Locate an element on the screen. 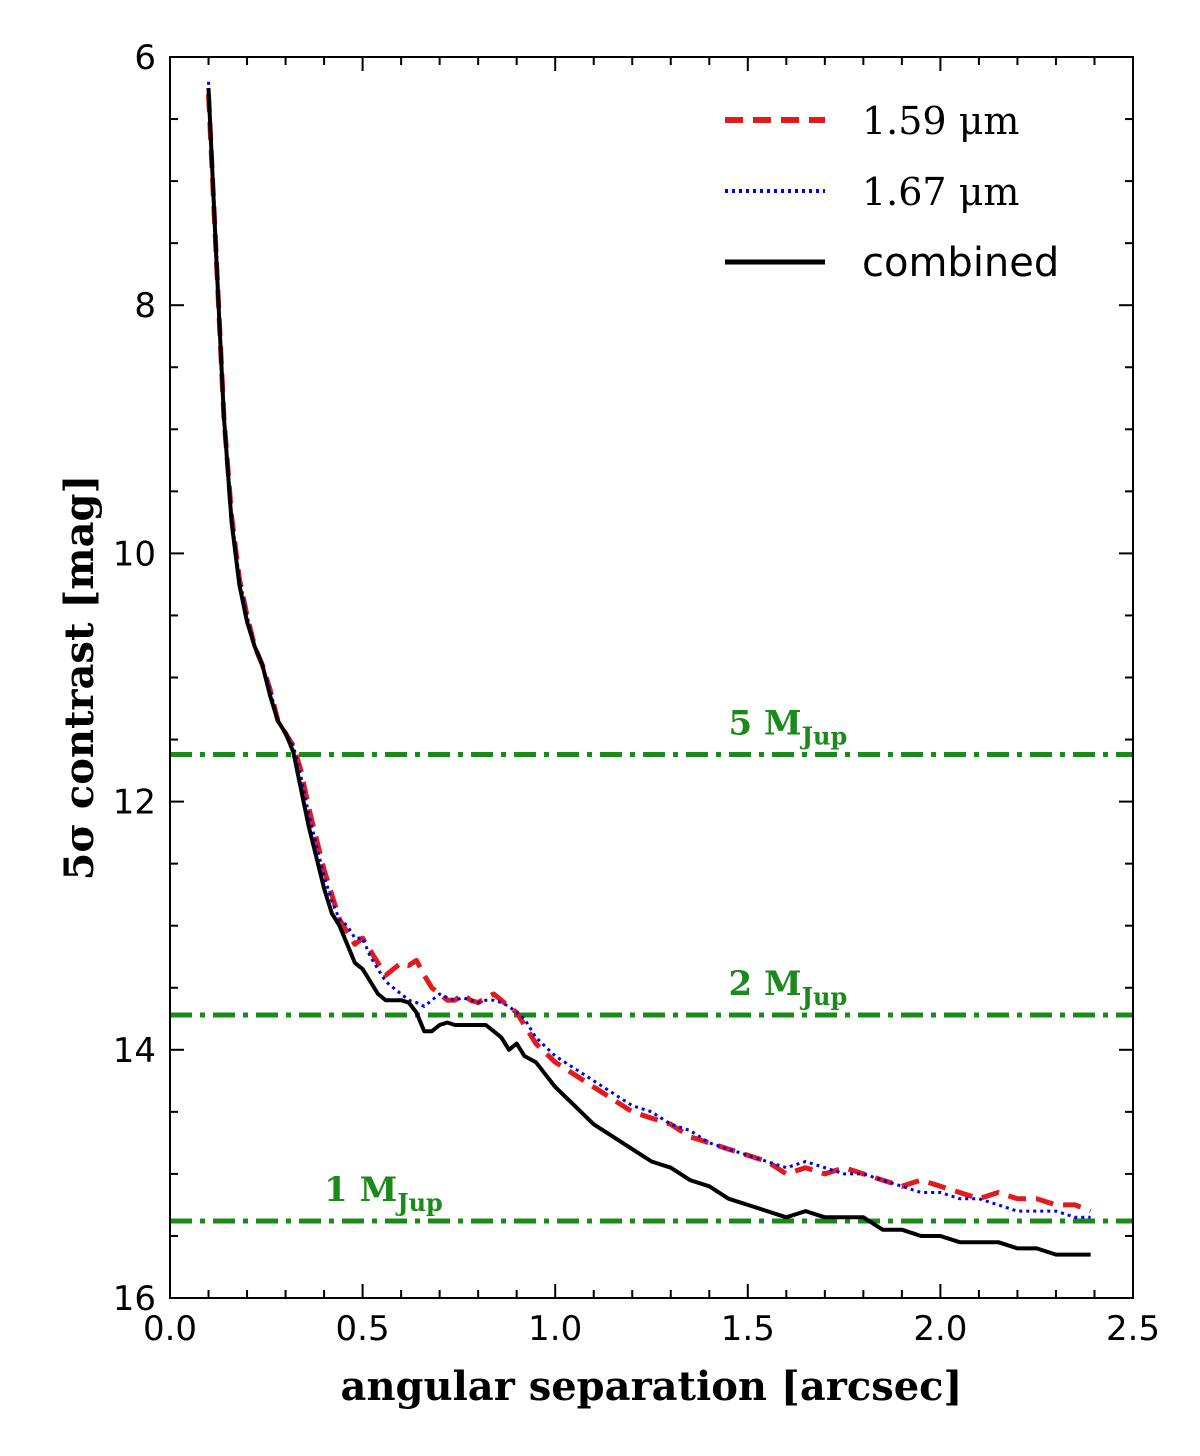 Image resolution: width=1200 pixels, height=1456 pixels. legend: 1.59 μm 1.67 μm combined is located at coordinates (892, 192).